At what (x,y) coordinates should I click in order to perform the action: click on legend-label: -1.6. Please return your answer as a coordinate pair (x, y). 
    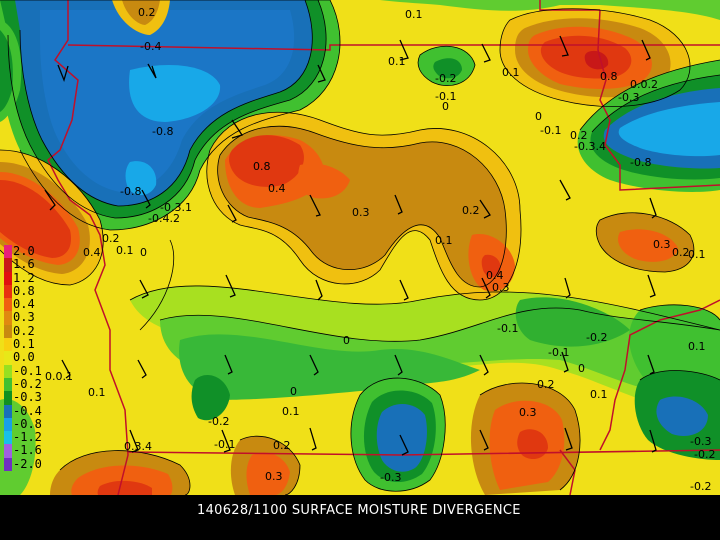
    Looking at the image, I should click on (27, 450).